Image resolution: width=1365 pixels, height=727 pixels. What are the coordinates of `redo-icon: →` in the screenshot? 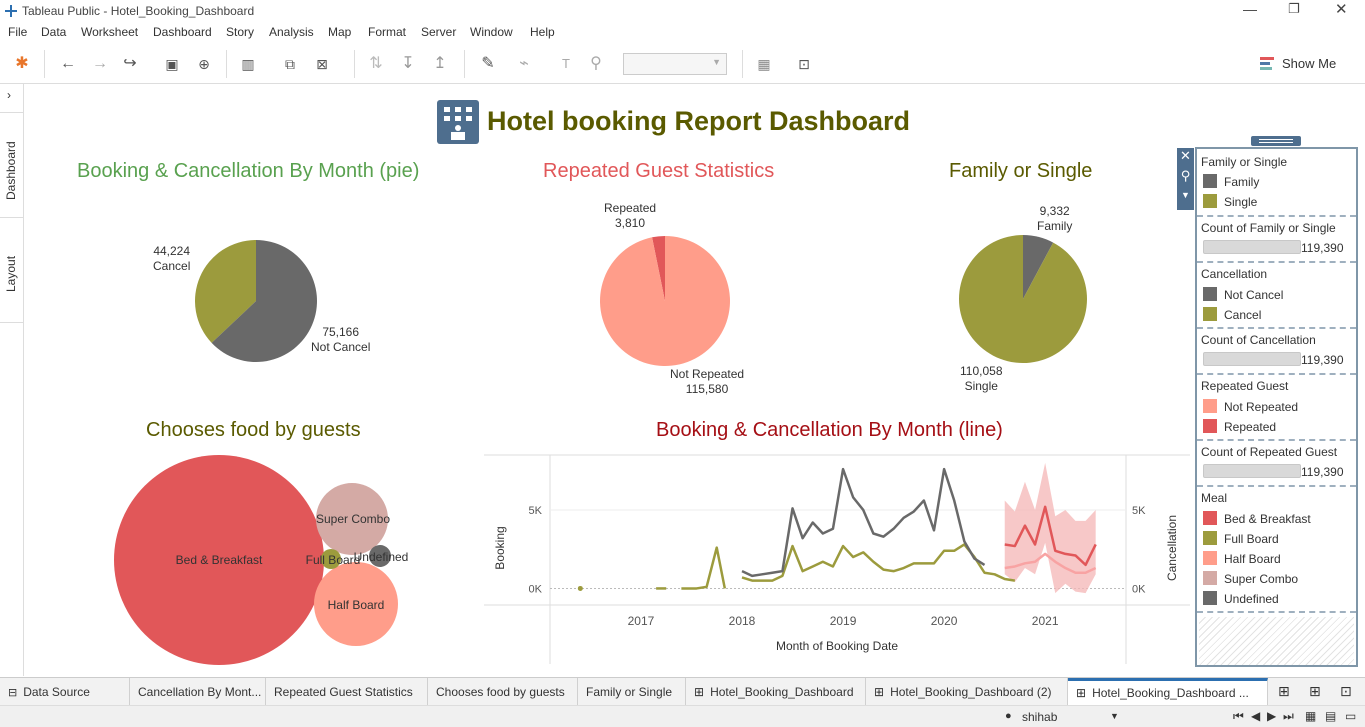 It's located at (100, 63).